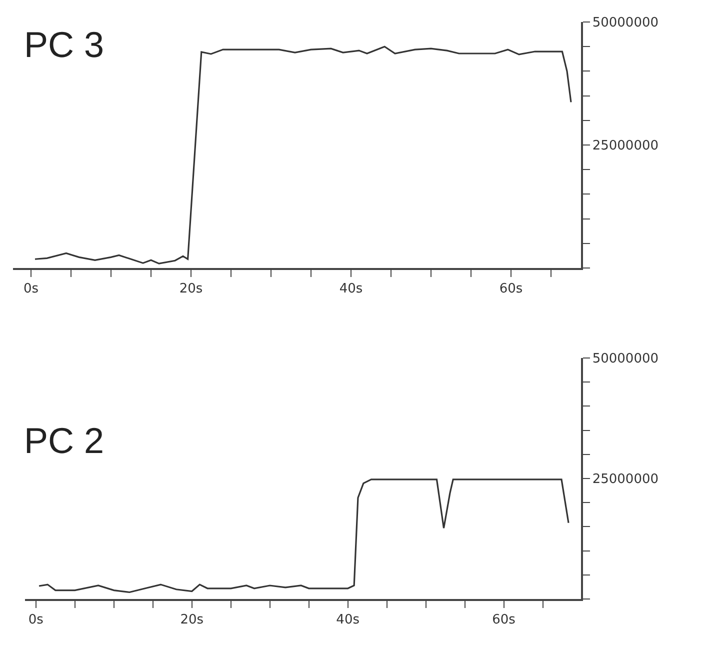 This screenshot has width=708, height=648. What do you see at coordinates (64, 44) in the screenshot?
I see `chart-title: PC 3` at bounding box center [64, 44].